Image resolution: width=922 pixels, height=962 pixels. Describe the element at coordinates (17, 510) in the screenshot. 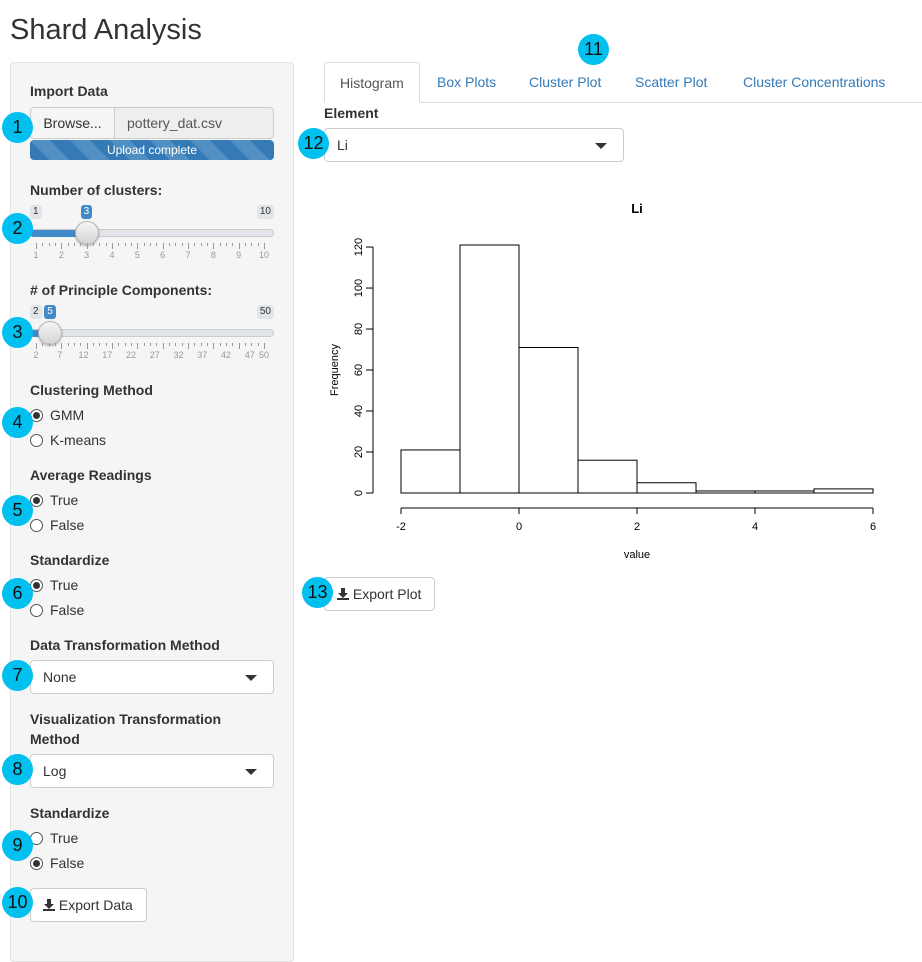

I see `annotation-badge: 5` at that location.